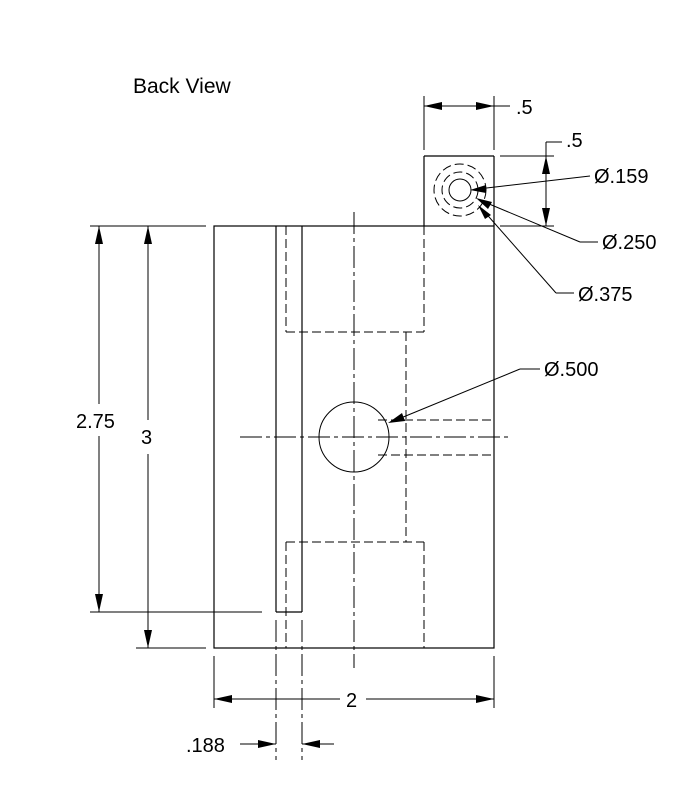 The height and width of the screenshot is (808, 690). I want to click on hole-159-circle, so click(460, 190).